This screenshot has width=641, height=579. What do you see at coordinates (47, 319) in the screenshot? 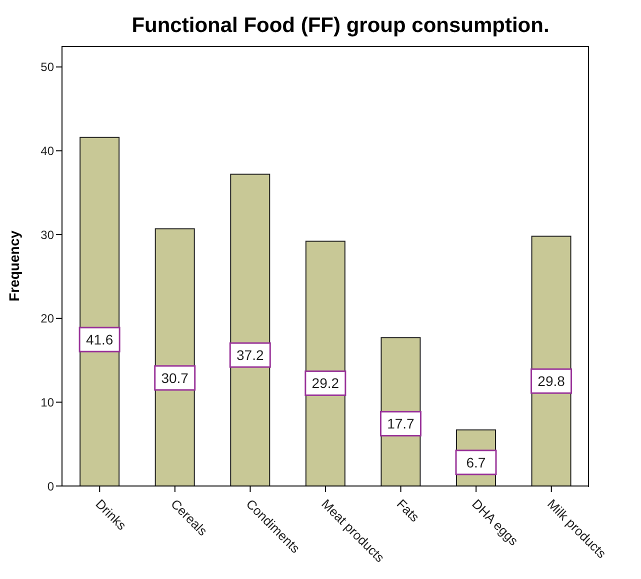
I see `y-tick-label: 20` at bounding box center [47, 319].